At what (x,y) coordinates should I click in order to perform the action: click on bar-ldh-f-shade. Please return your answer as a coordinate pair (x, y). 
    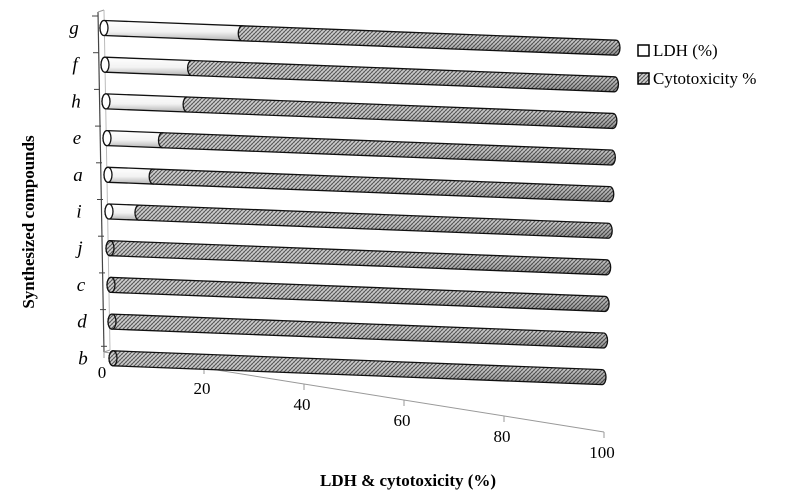
    Looking at the image, I should click on (148, 66).